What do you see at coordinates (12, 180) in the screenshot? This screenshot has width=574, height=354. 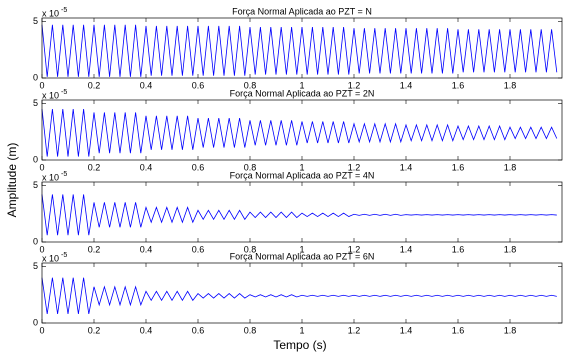 I see `y-axis-label: Amplitude (m)` at bounding box center [12, 180].